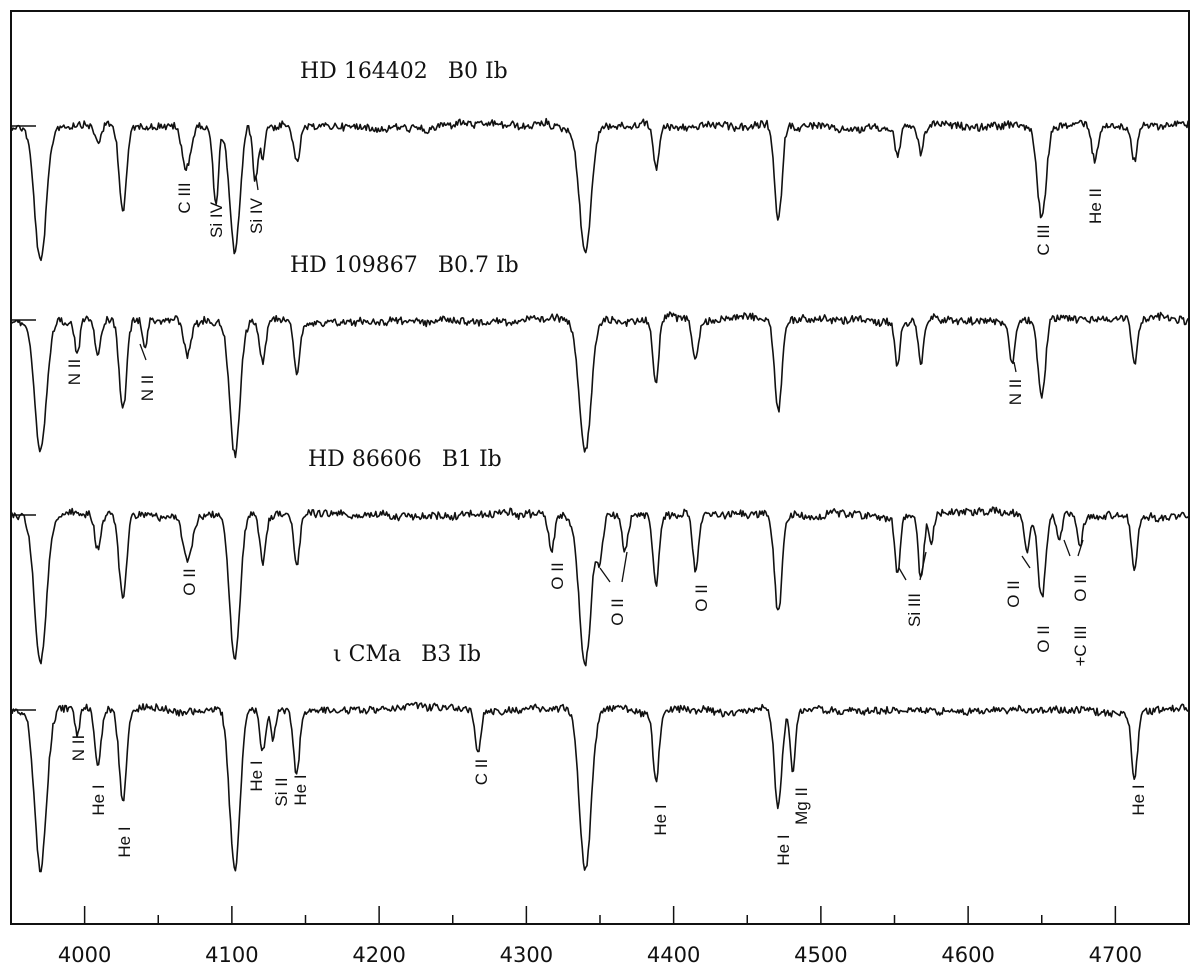 This screenshot has width=1200, height=979. I want to click on line-label-c2: C II, so click(481, 772).